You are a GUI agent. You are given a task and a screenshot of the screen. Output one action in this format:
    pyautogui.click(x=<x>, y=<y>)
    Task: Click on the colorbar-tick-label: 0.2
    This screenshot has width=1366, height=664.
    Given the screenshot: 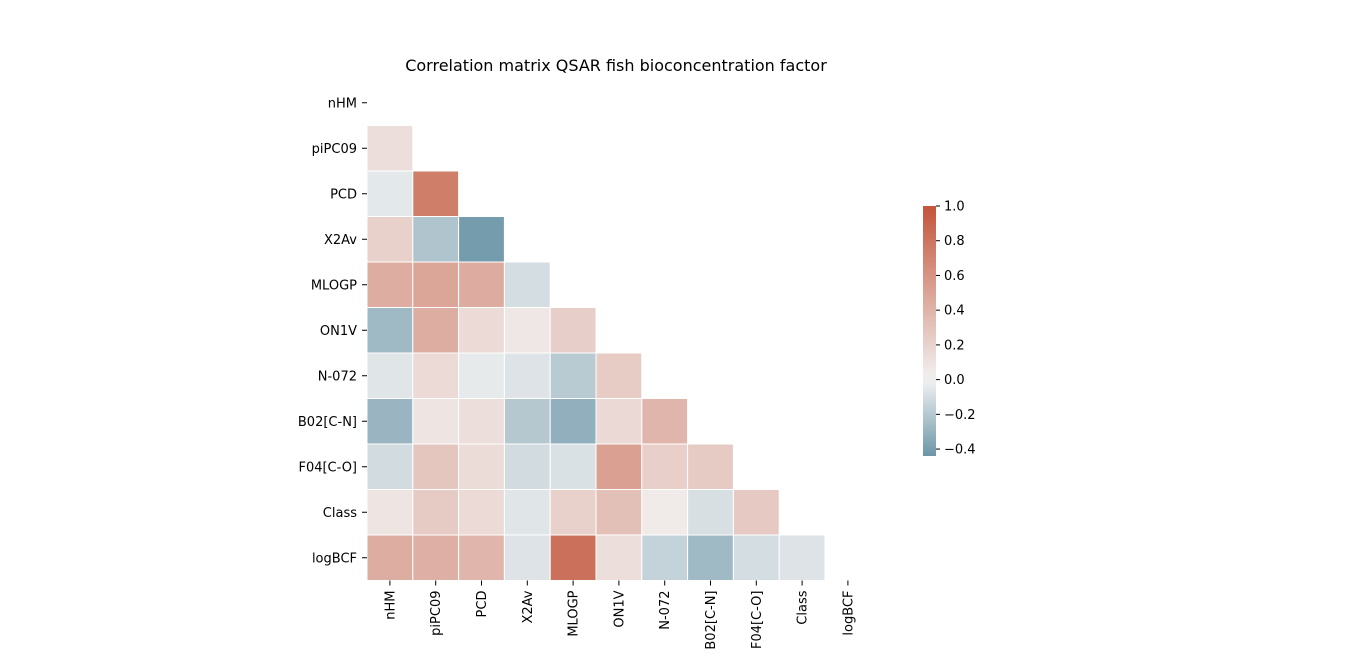 What is the action you would take?
    pyautogui.click(x=954, y=345)
    